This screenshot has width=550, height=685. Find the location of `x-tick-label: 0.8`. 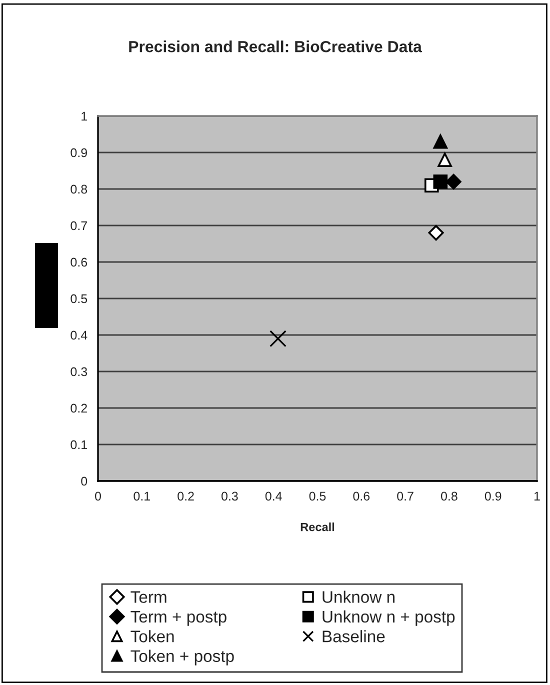

x-tick-label: 0.8 is located at coordinates (449, 496).